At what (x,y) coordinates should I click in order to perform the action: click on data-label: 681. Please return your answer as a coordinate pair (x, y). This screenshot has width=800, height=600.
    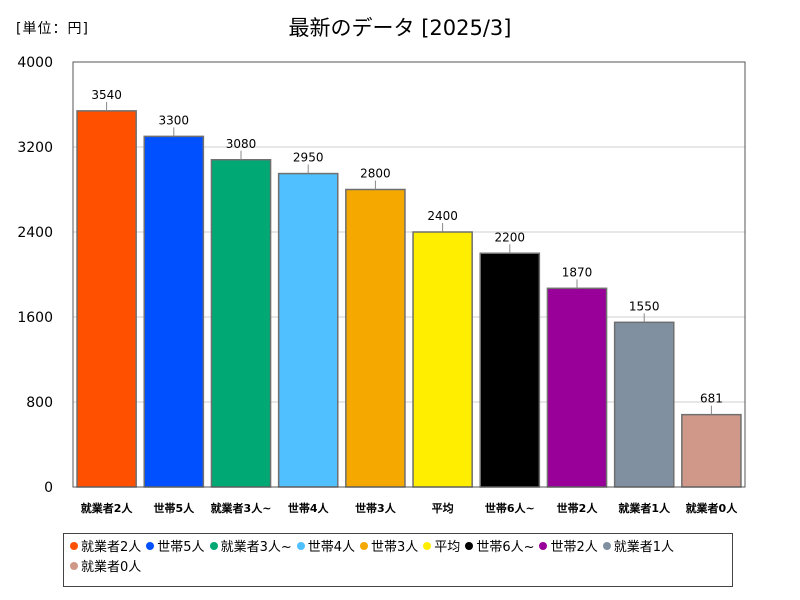
    Looking at the image, I should click on (711, 399).